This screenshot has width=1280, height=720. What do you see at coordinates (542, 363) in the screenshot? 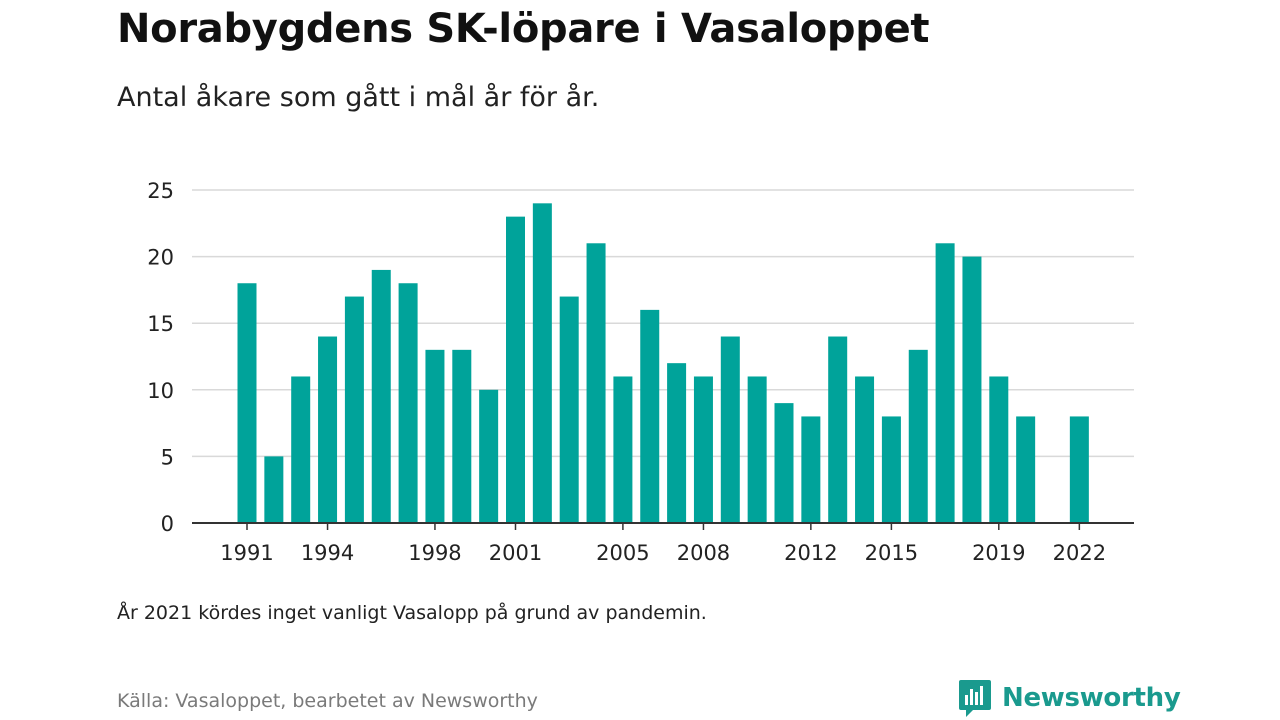
I see `bar-2002` at bounding box center [542, 363].